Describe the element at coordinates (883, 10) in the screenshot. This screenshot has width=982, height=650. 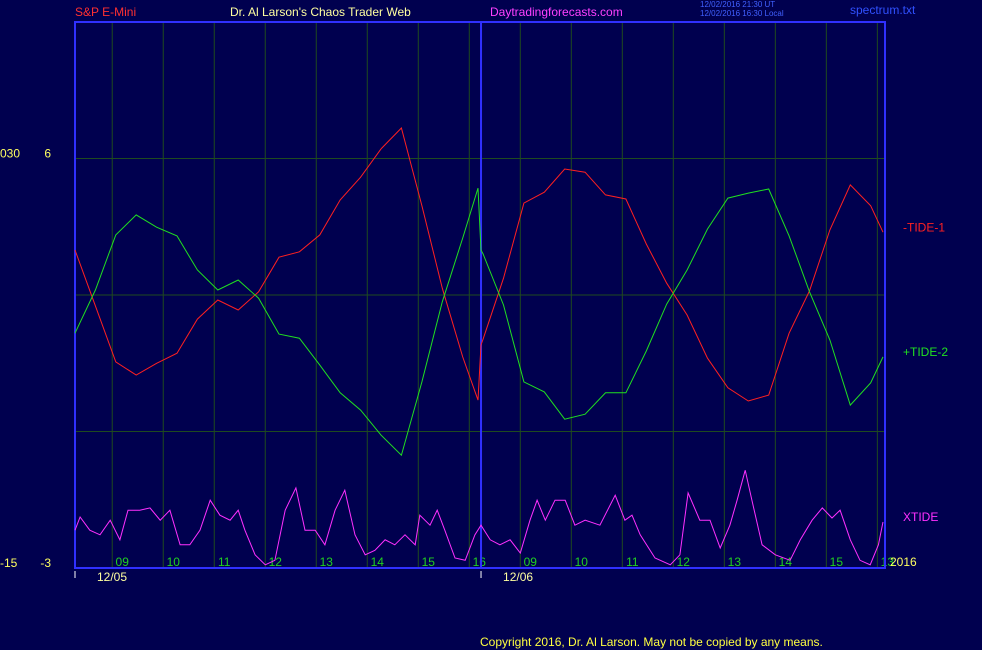
I see `file: spectrum.txt` at that location.